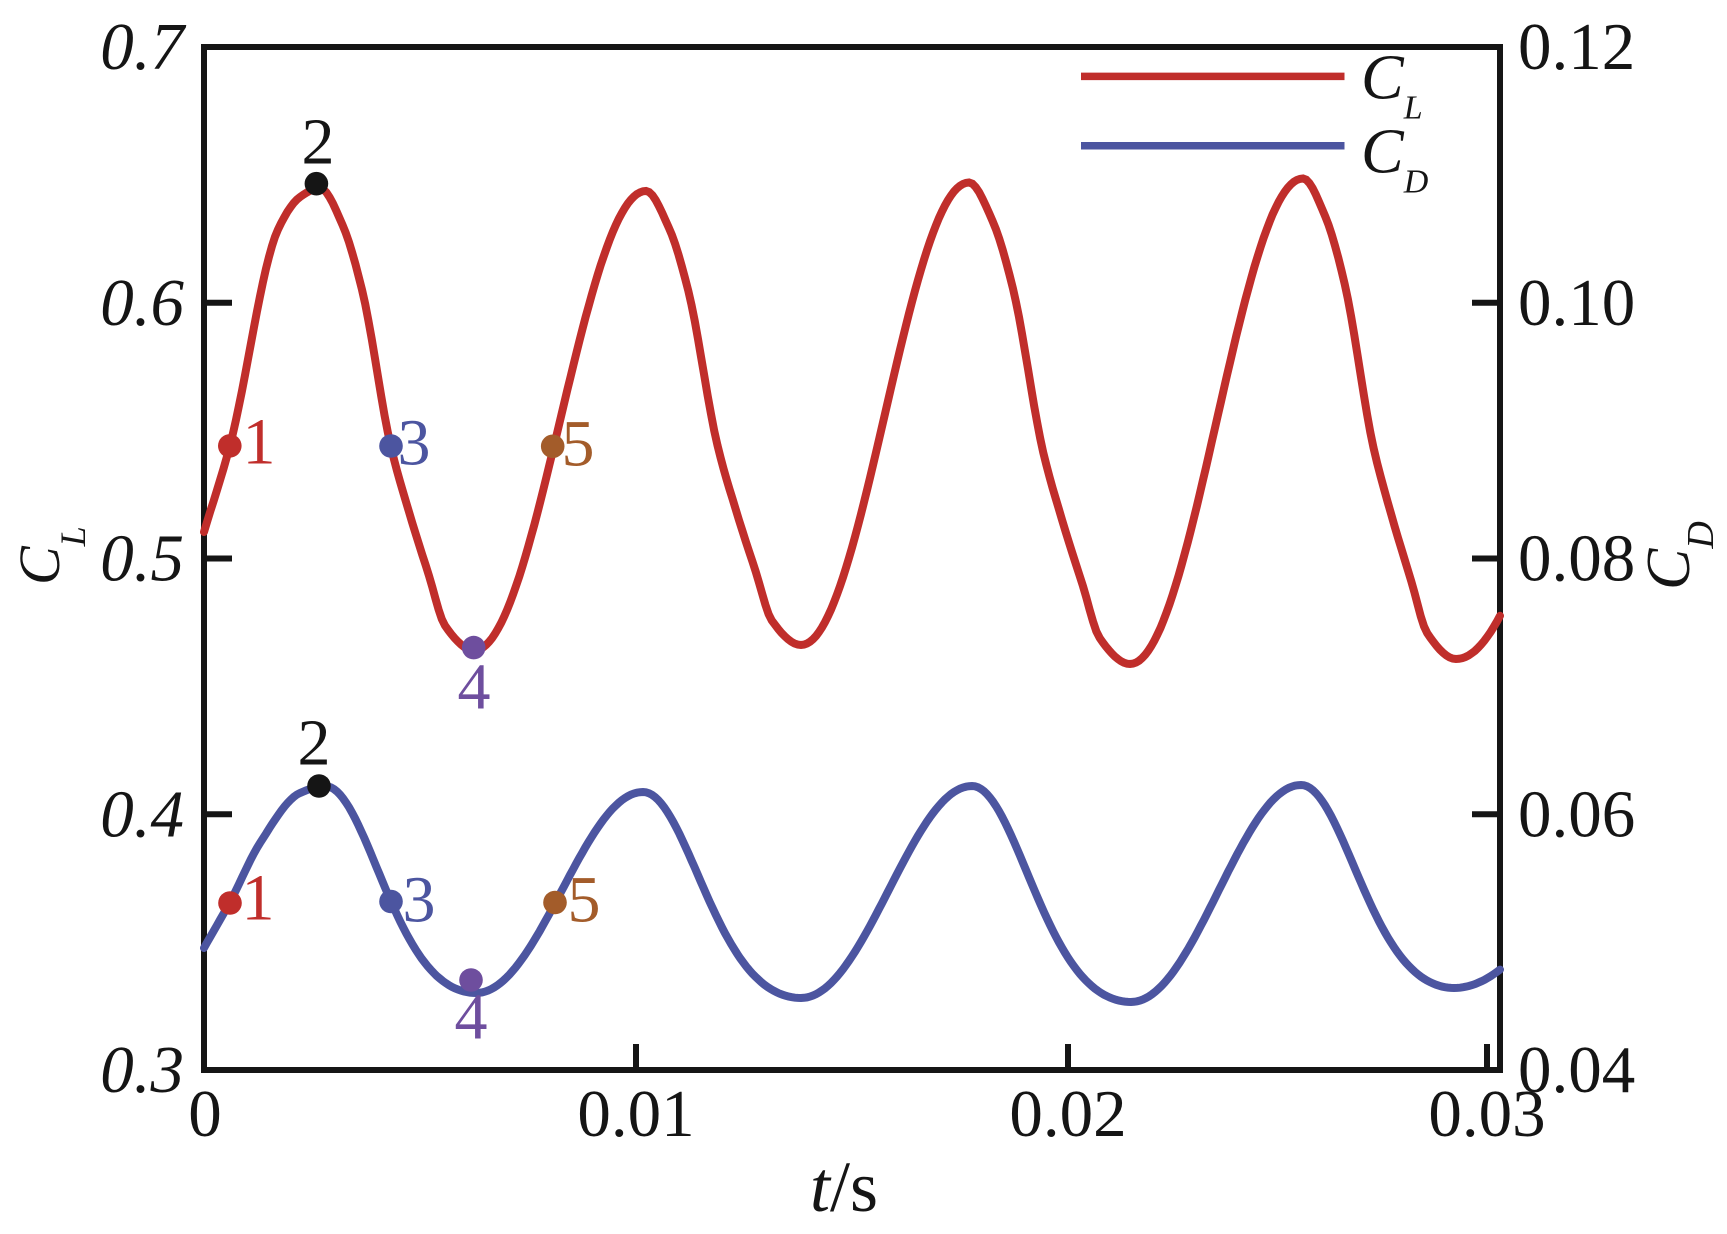 Image resolution: width=1727 pixels, height=1234 pixels. I want to click on svg-text: 0.01, so click(635, 1114).